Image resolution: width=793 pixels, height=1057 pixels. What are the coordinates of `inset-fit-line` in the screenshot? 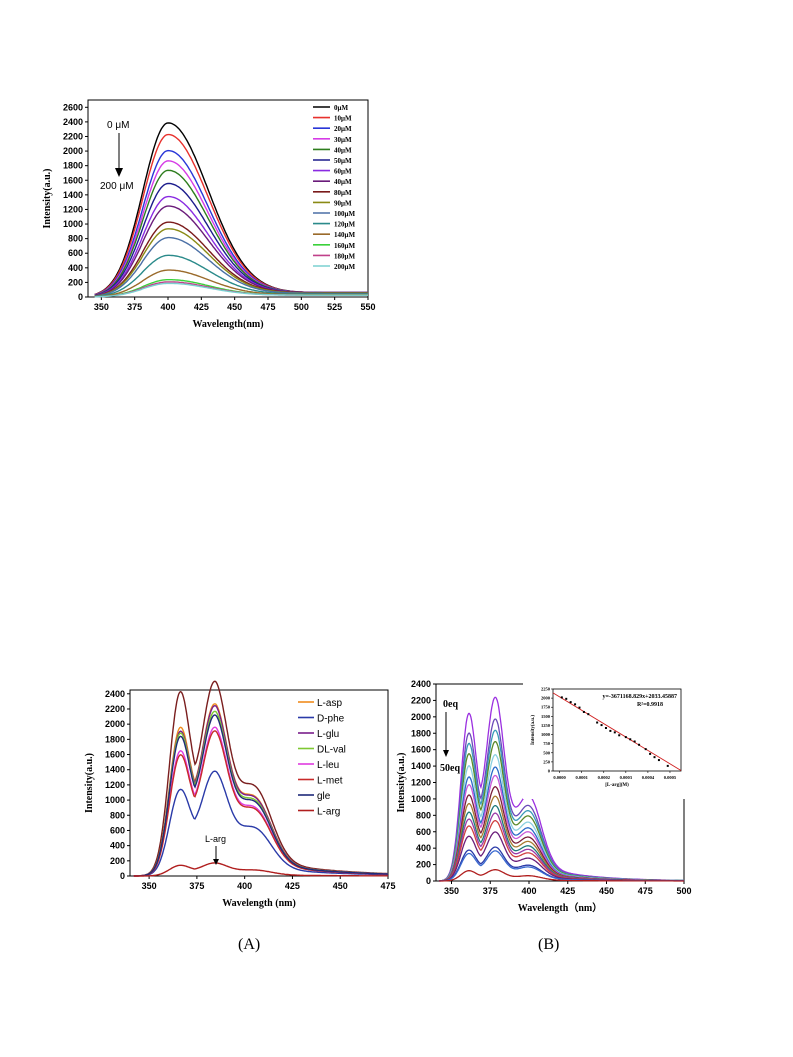 It's located at (617, 731).